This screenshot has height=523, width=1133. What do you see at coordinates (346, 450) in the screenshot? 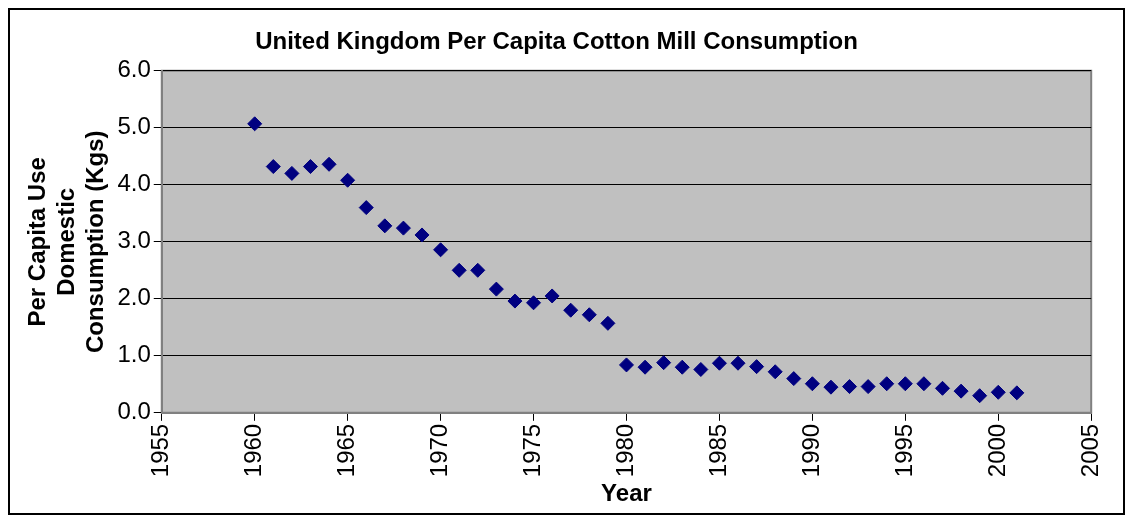
I see `x-tick-label: 1965` at bounding box center [346, 450].